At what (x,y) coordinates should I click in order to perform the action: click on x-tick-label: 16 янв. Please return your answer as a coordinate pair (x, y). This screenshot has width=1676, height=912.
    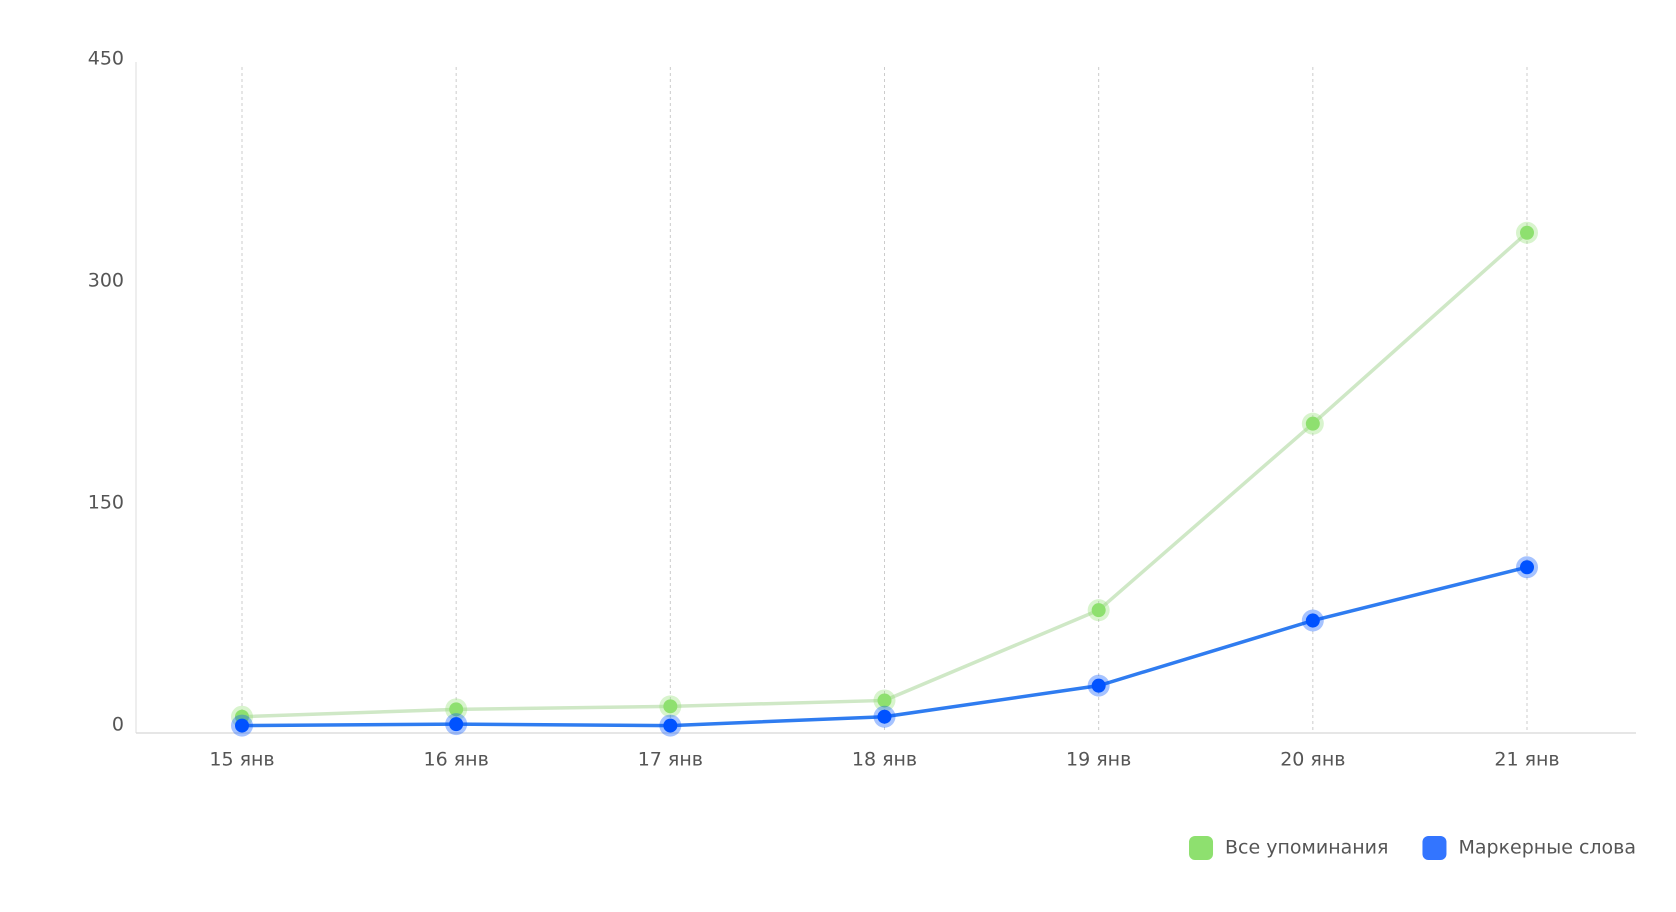
    Looking at the image, I should click on (456, 760).